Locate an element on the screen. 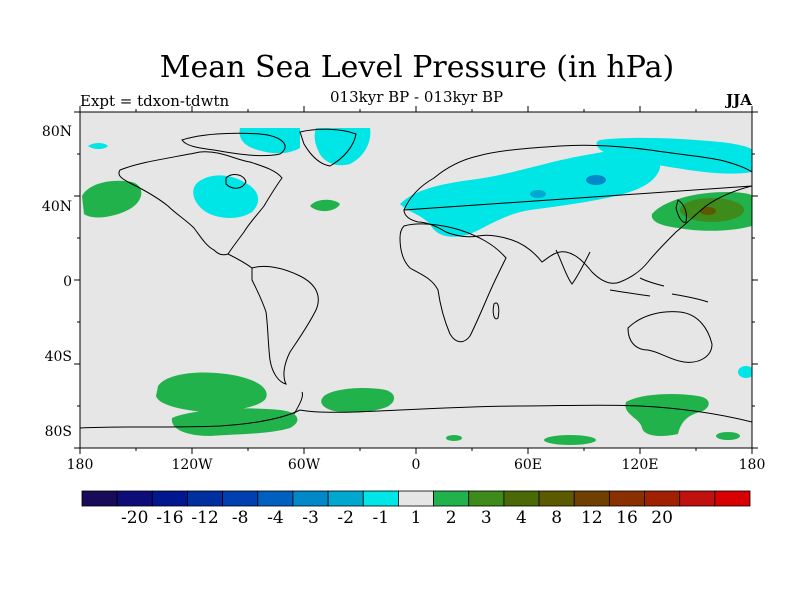 This screenshot has width=800, height=600. coast-australia is located at coordinates (670, 337).